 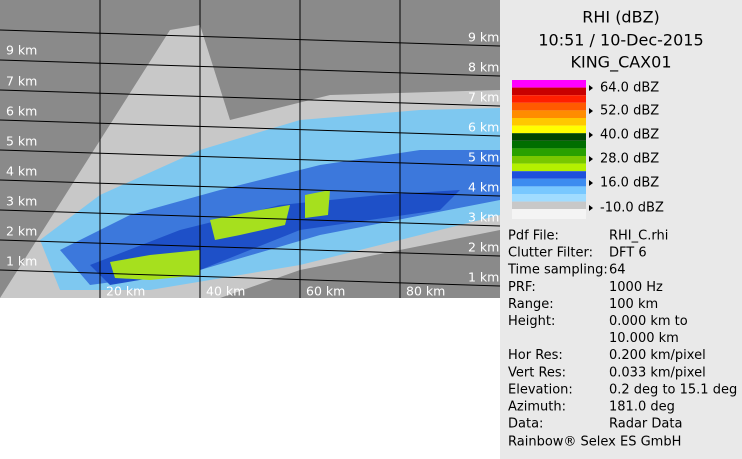 What do you see at coordinates (550, 253) in the screenshot?
I see `info-key: Clutter Filter:` at bounding box center [550, 253].